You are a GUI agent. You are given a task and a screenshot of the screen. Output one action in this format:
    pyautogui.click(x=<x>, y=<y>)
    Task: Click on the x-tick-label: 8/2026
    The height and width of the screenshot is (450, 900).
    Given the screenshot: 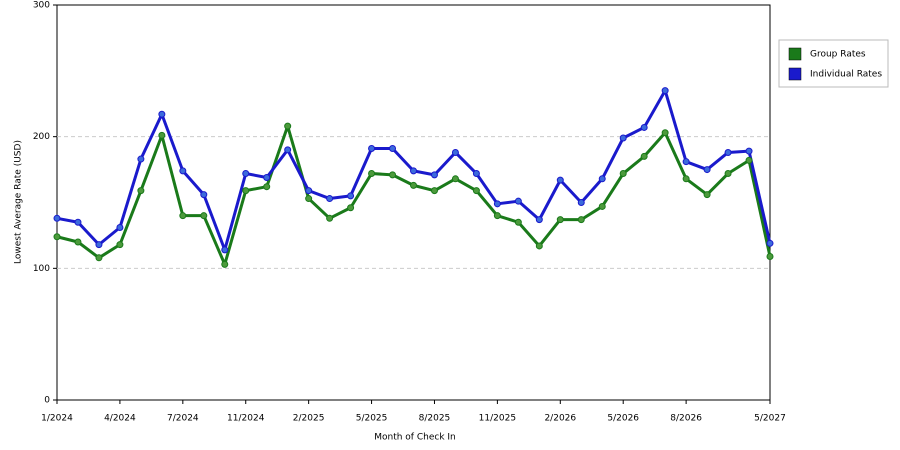 What is the action you would take?
    pyautogui.click(x=686, y=419)
    